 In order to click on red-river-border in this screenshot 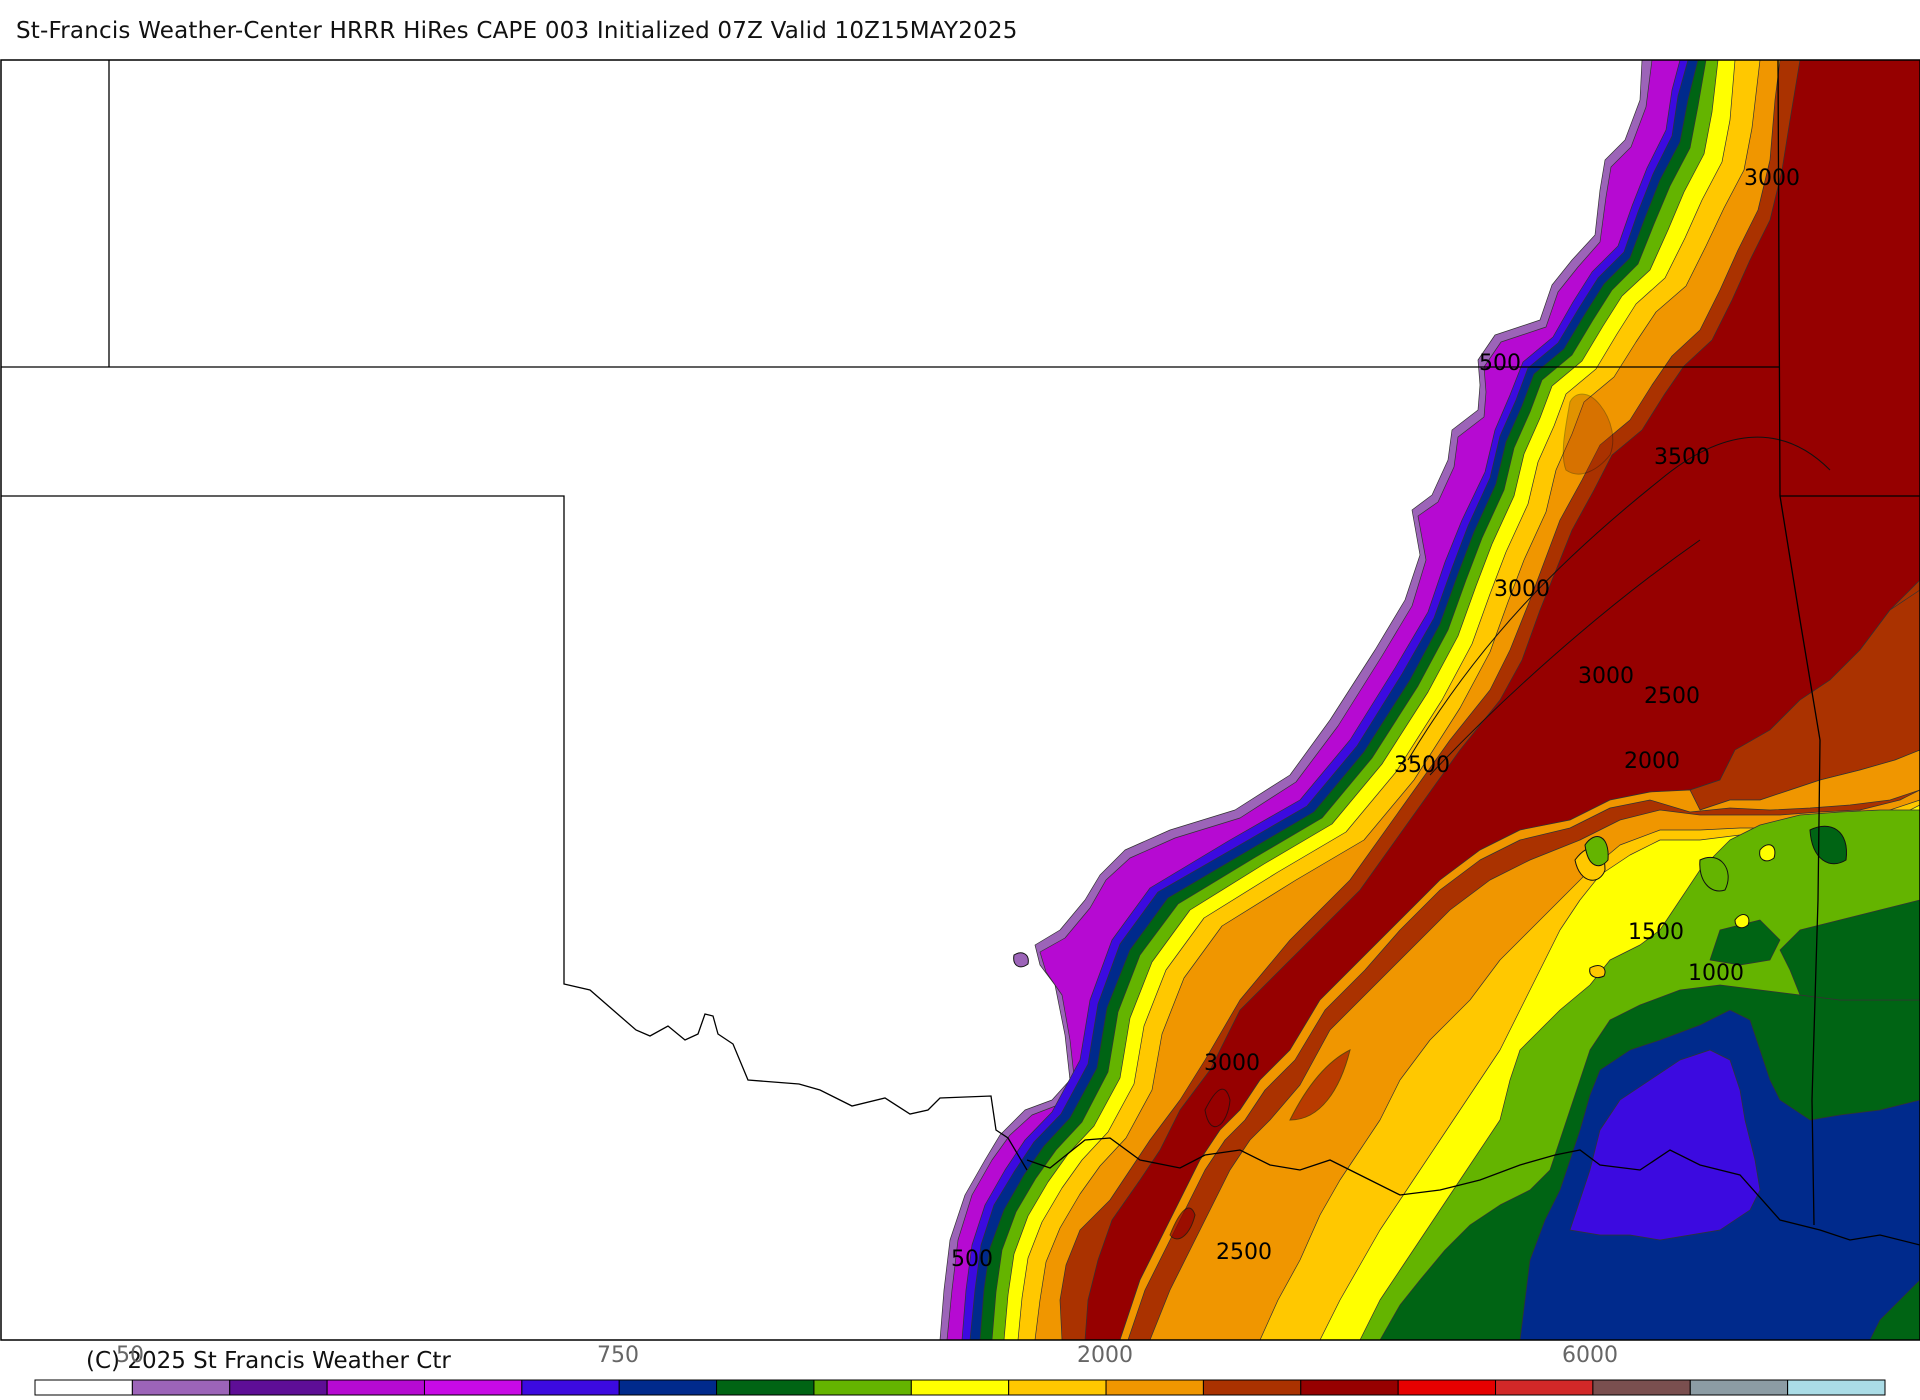, I will do `click(1473, 1191)`.